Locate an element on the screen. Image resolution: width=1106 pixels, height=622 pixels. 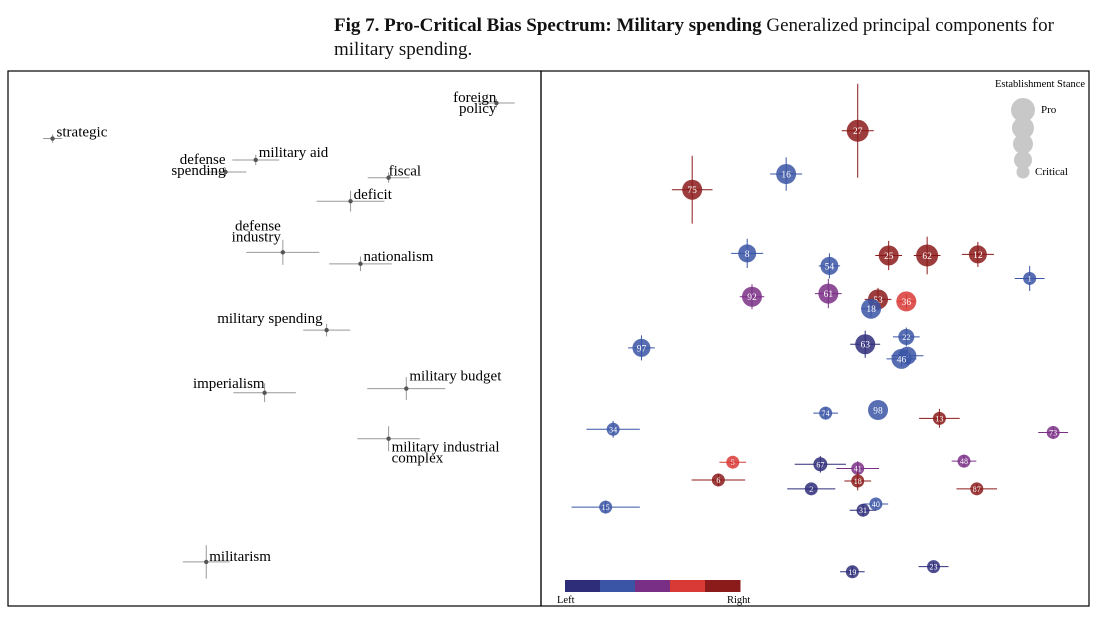
term-military-aid: military aid is located at coordinates (280, 155).